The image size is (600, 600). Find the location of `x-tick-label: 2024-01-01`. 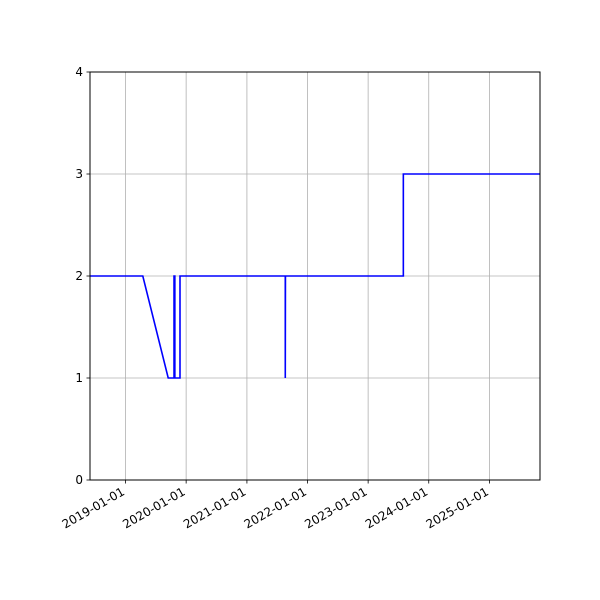

x-tick-label: 2024-01-01 is located at coordinates (396, 507).